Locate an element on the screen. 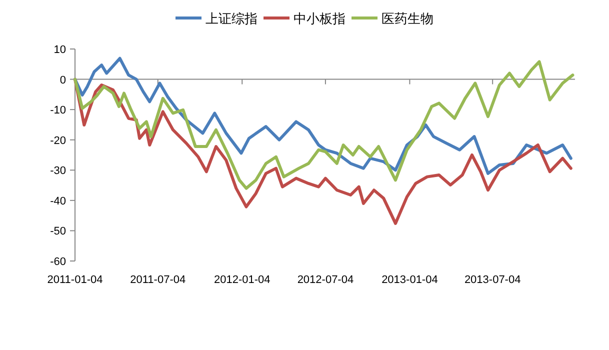 Image resolution: width=609 pixels, height=350 pixels. x-tick-label: 2011-01-04 is located at coordinates (75, 280).